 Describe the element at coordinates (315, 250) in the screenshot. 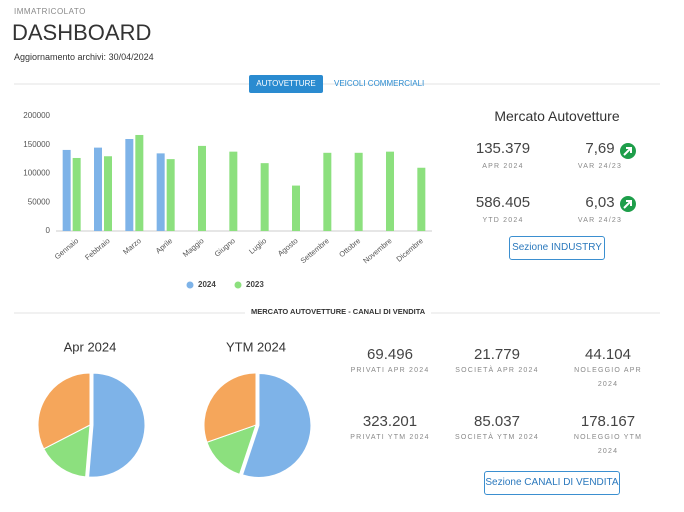

I see `x-tick-label: Settembre` at that location.